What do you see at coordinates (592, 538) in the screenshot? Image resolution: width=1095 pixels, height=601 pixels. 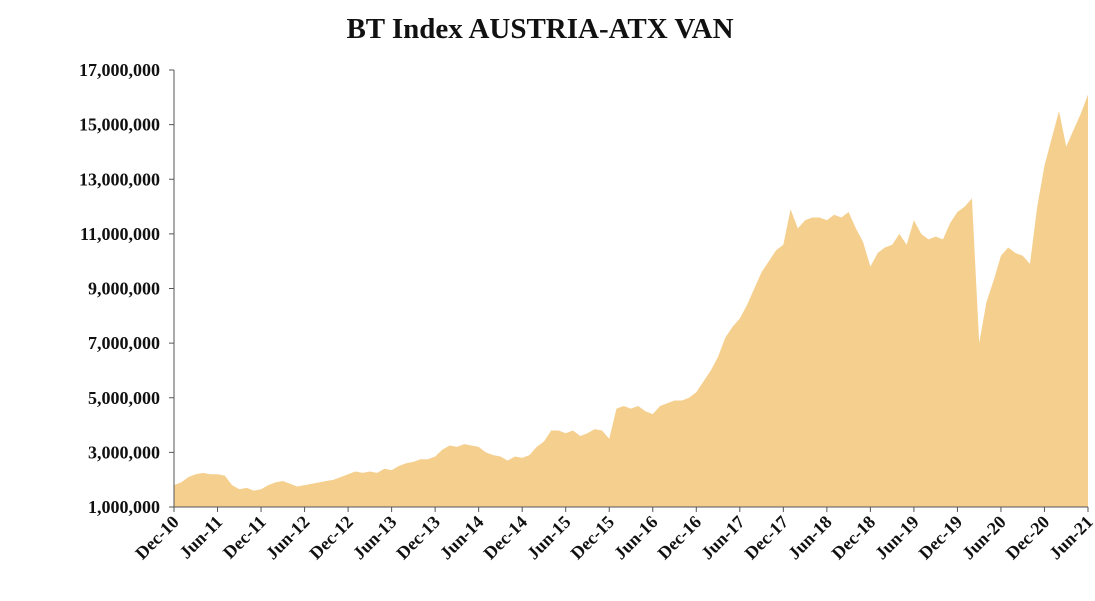 I see `x-tick-label: Dec-15` at bounding box center [592, 538].